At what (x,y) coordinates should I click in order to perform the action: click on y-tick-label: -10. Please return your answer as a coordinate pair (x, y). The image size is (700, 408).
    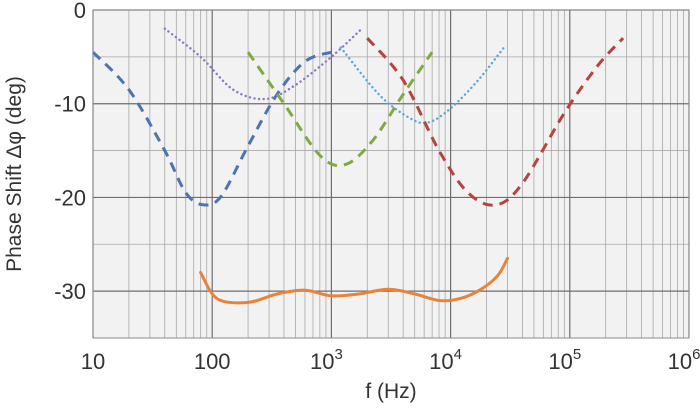
    Looking at the image, I should click on (70, 104).